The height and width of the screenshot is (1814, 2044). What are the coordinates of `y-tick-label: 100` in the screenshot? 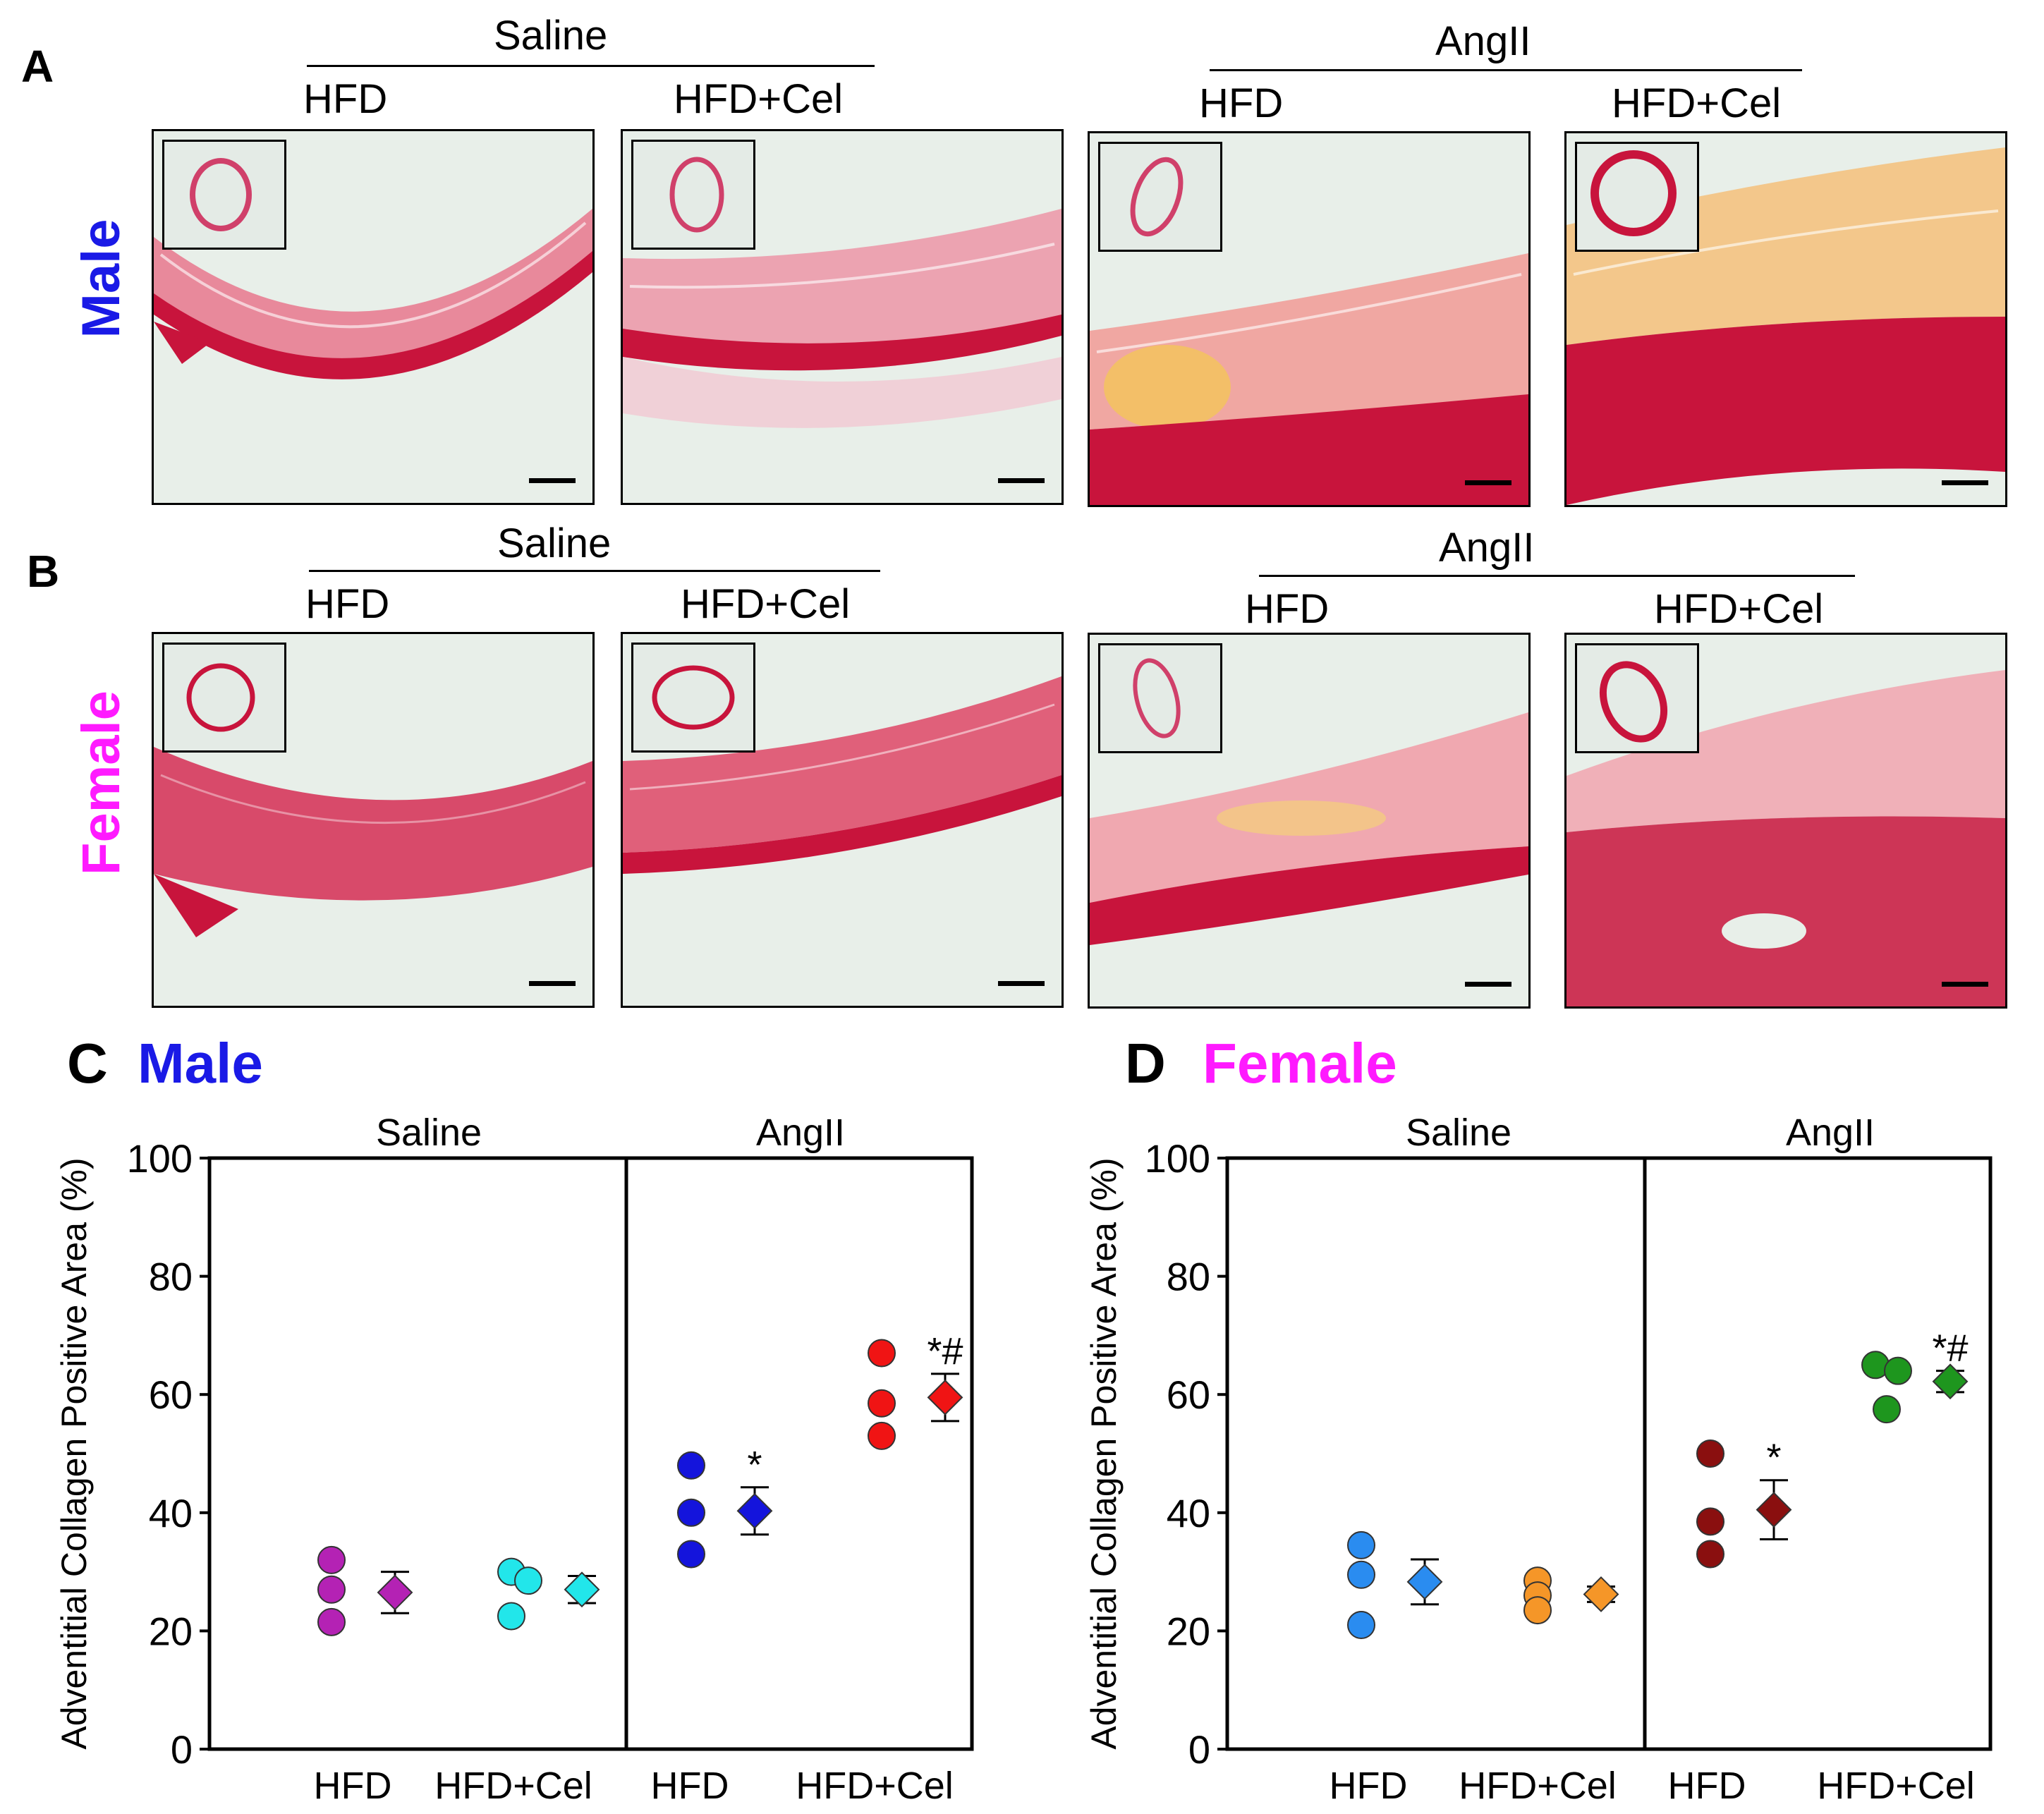 It's located at (160, 1158).